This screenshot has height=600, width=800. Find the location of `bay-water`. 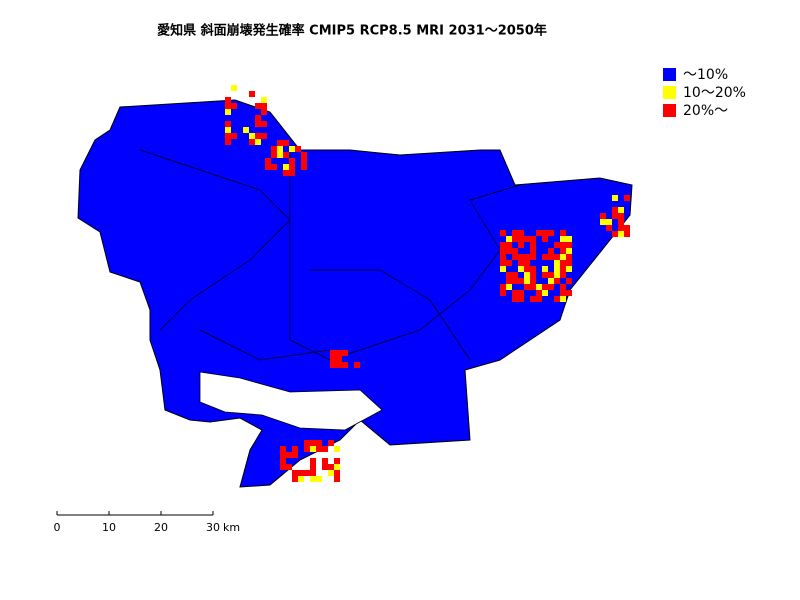

bay-water is located at coordinates (291, 401).